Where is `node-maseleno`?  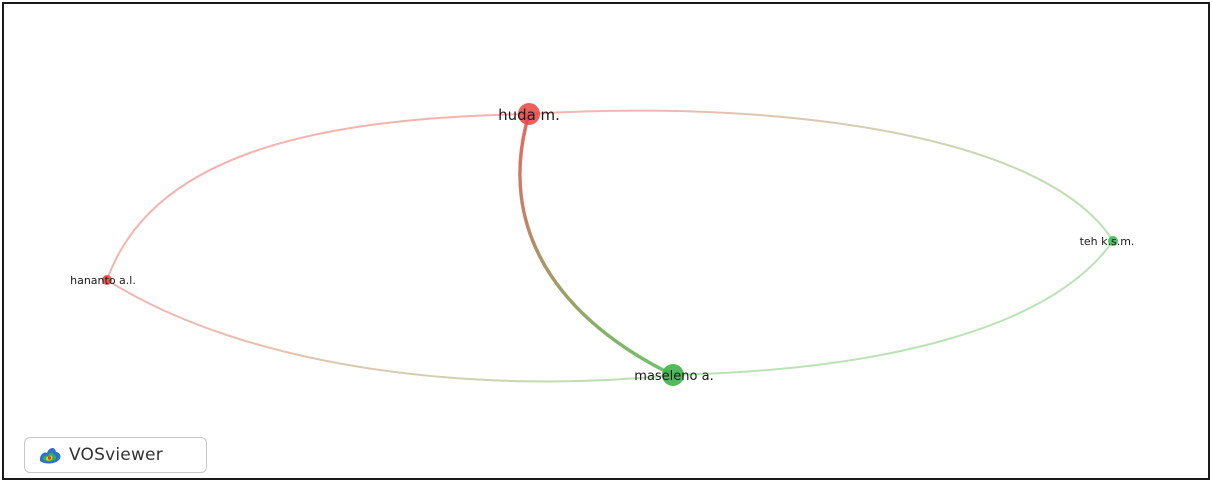 node-maseleno is located at coordinates (673, 375).